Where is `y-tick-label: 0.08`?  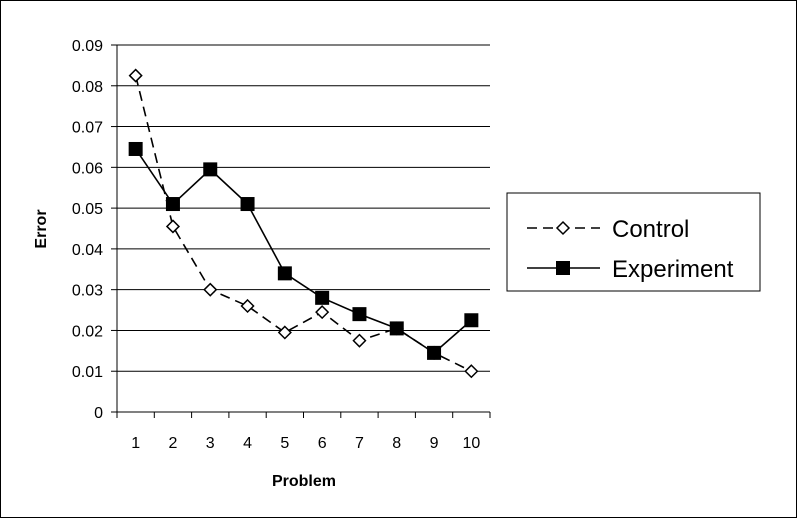
y-tick-label: 0.08 is located at coordinates (87, 87).